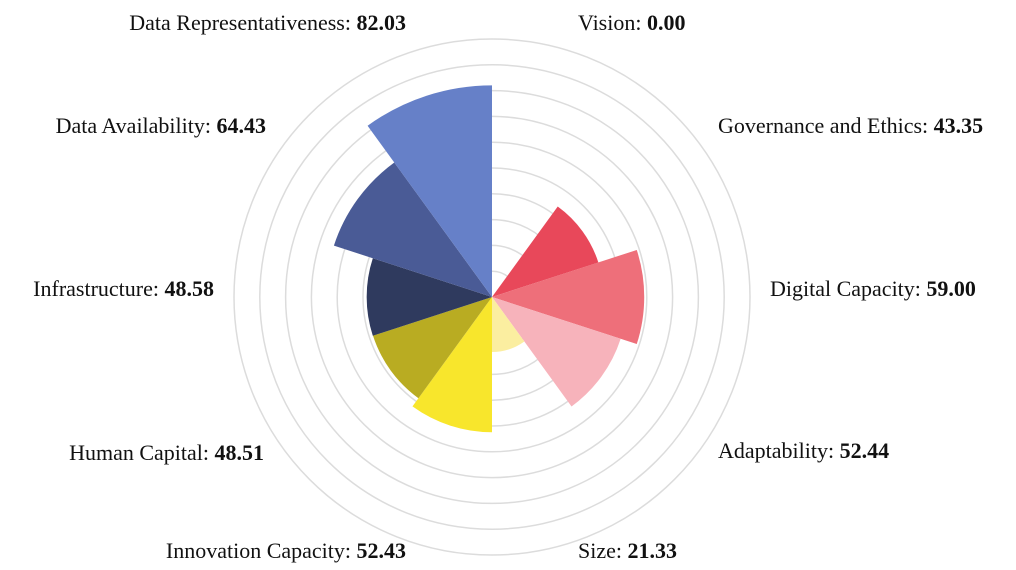  I want to click on category-name: Vision:, so click(609, 22).